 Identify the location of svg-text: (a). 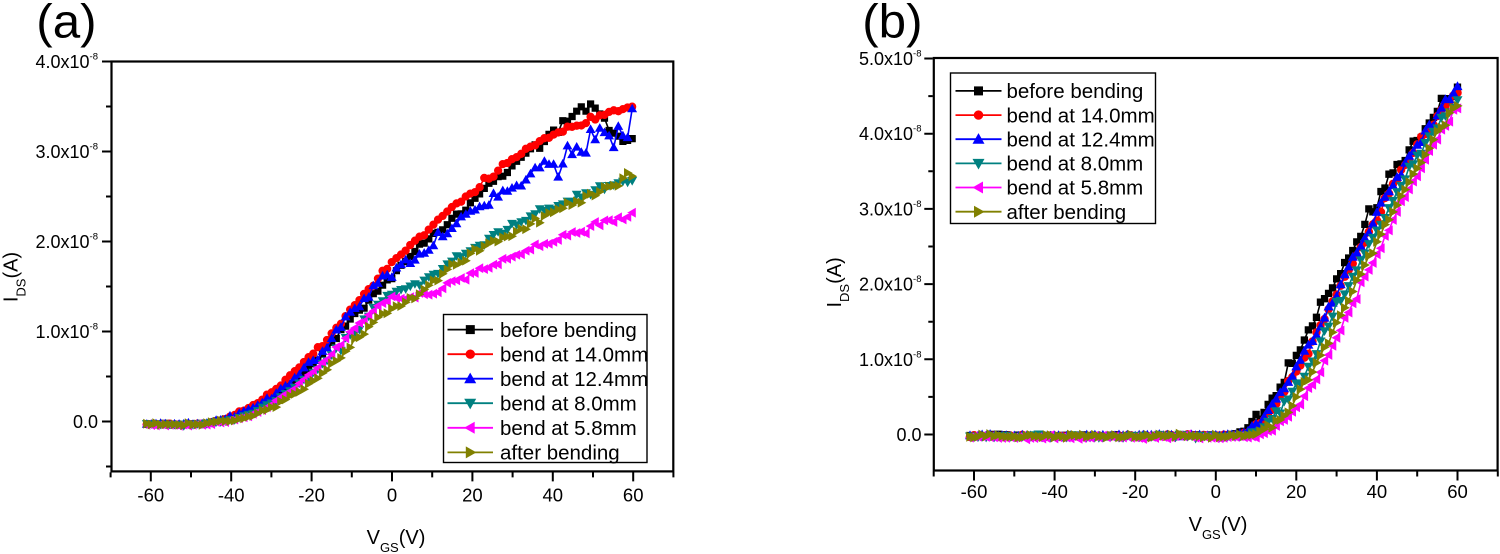
(66, 24).